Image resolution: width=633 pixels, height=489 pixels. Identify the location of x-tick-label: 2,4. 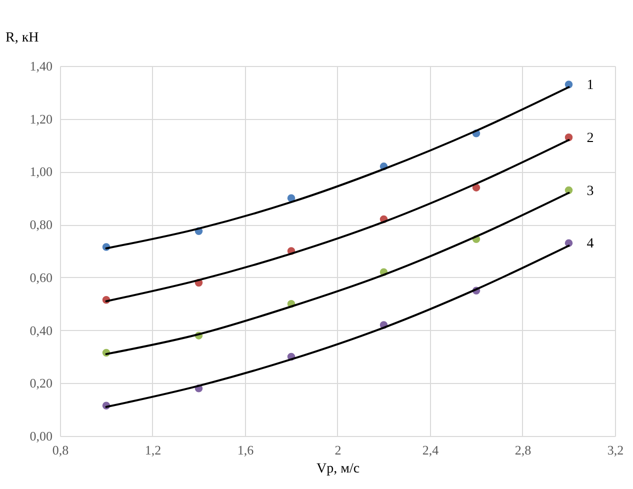
(431, 450).